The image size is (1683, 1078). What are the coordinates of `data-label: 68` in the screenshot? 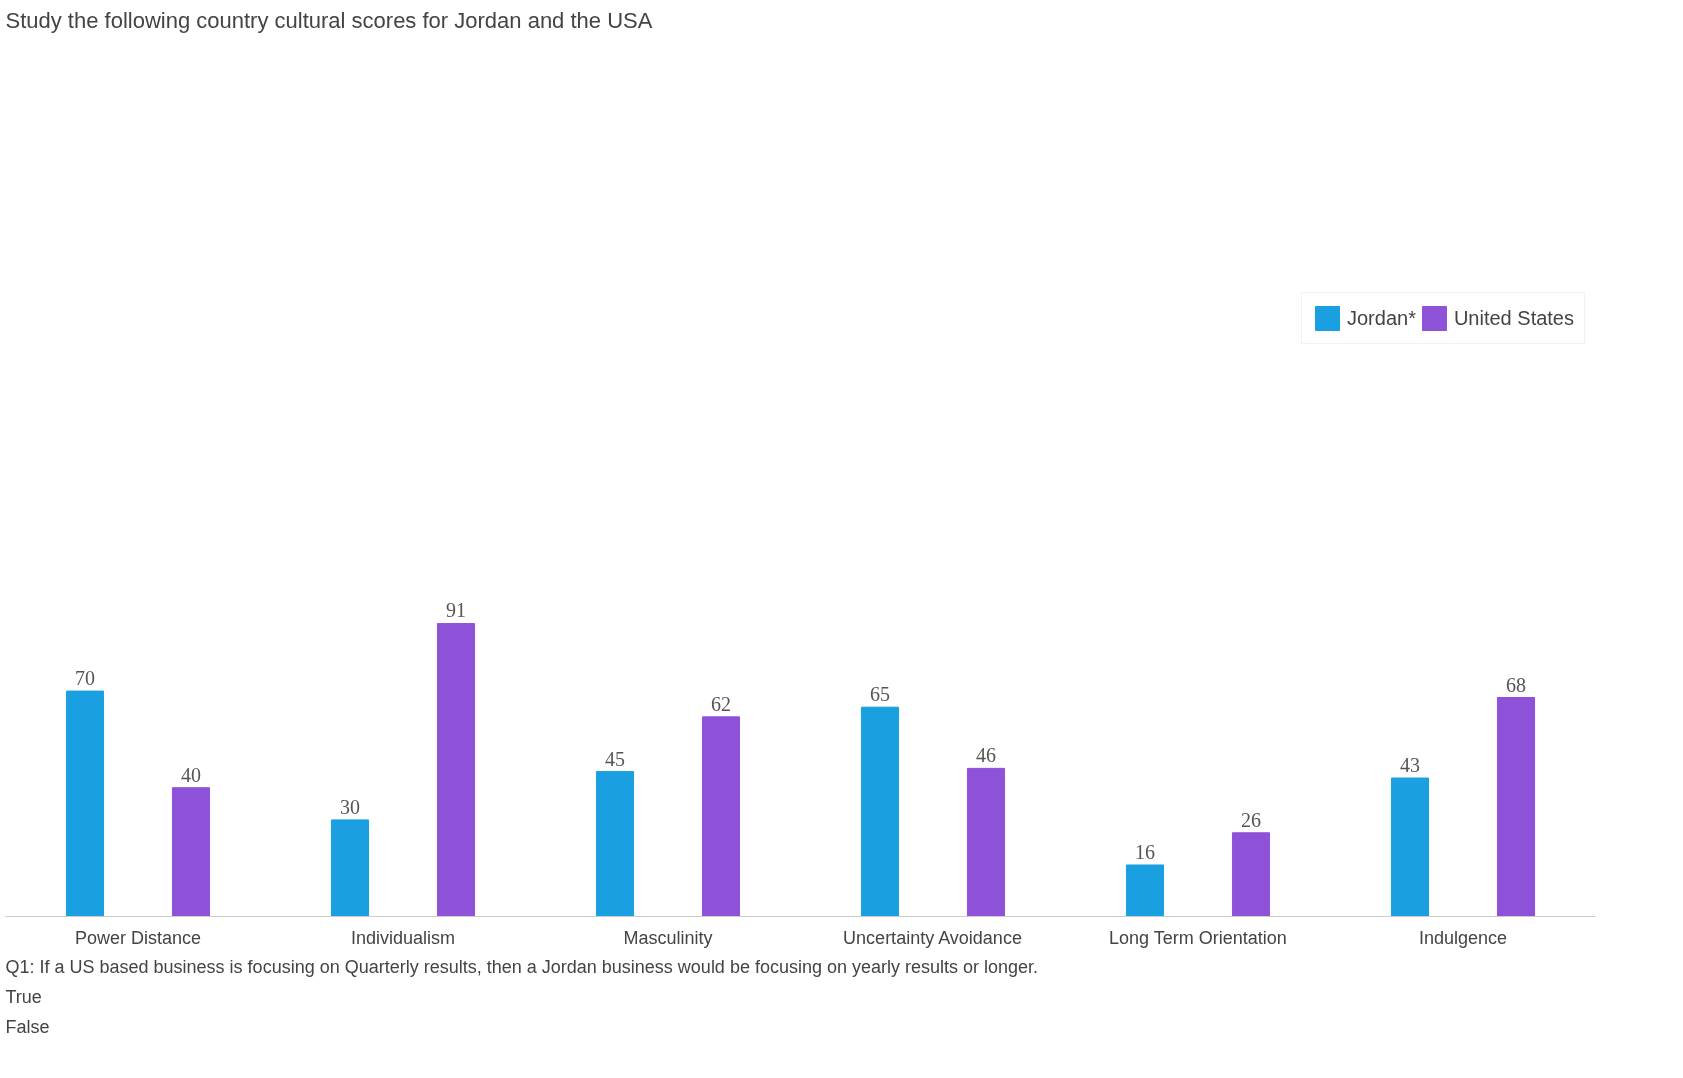 It's located at (1516, 684).